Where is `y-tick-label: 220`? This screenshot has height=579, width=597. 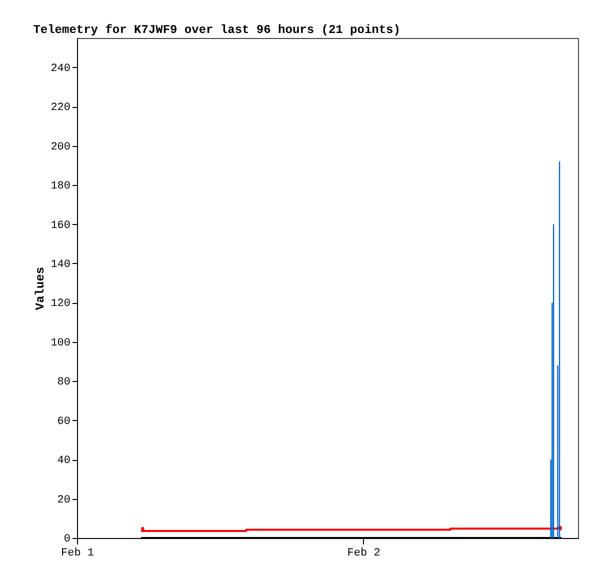 y-tick-label: 220 is located at coordinates (60, 108).